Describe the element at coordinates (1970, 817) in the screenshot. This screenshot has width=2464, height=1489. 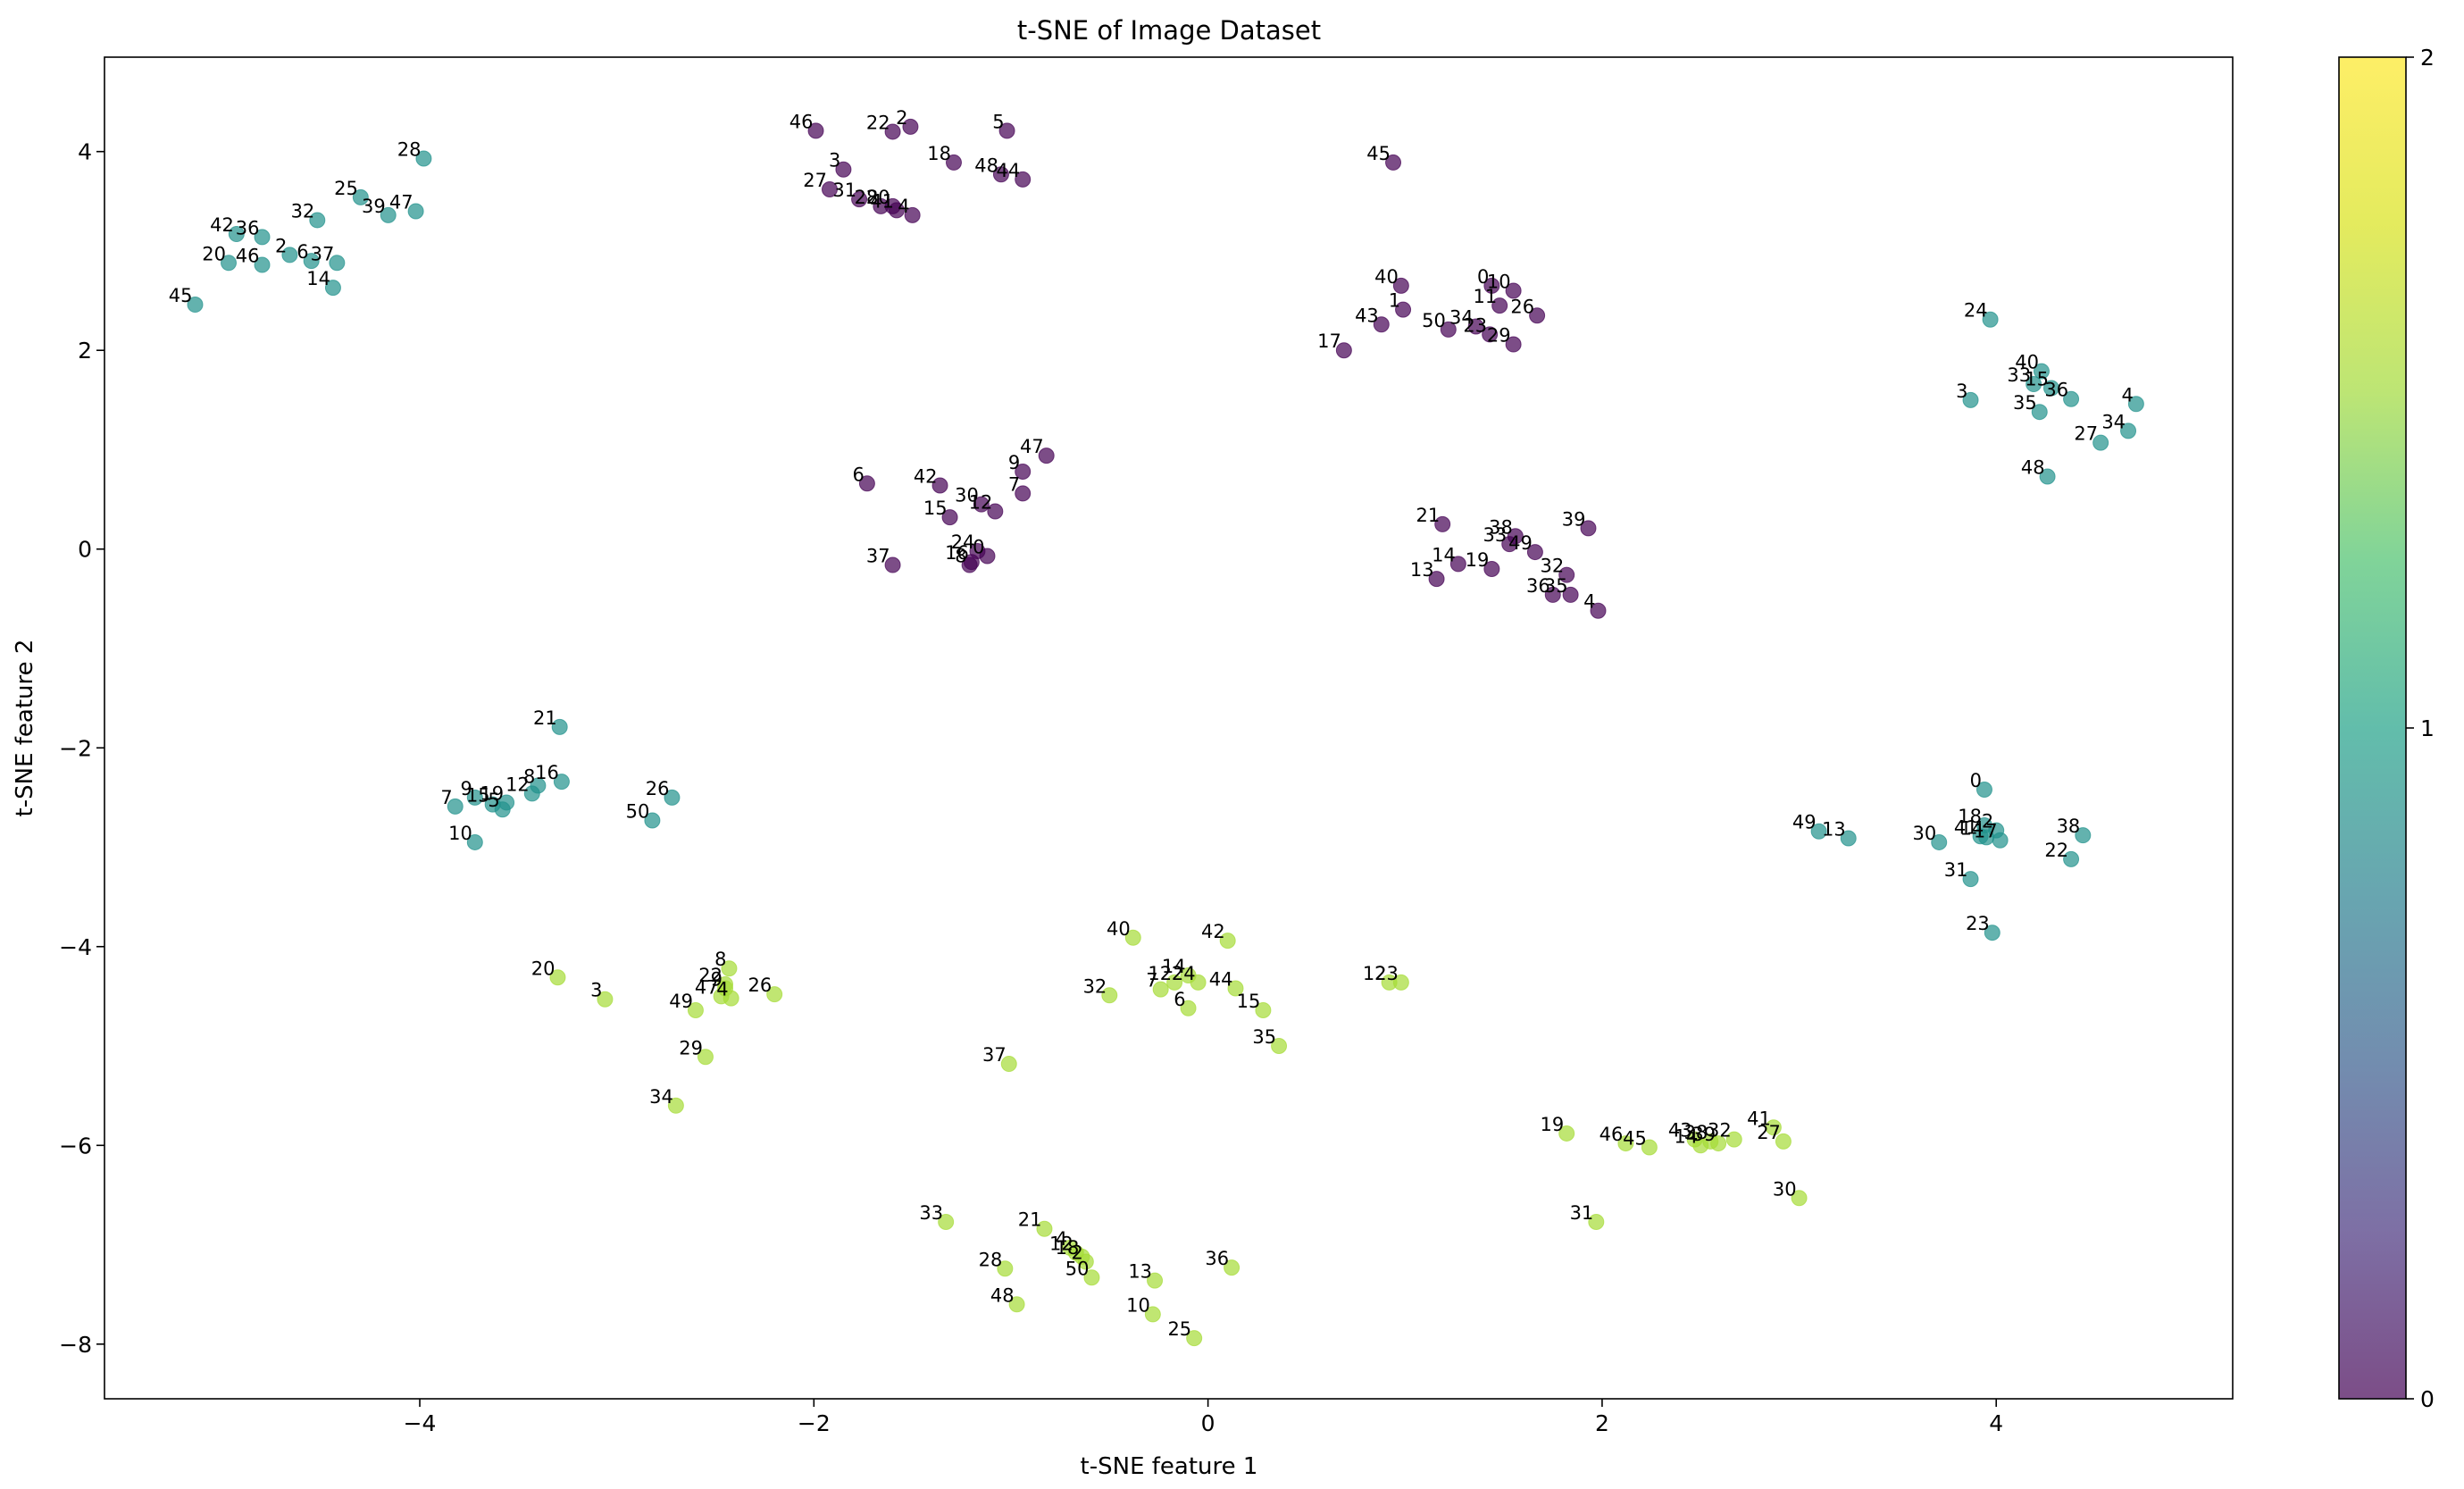
I see `point-label: 18` at that location.